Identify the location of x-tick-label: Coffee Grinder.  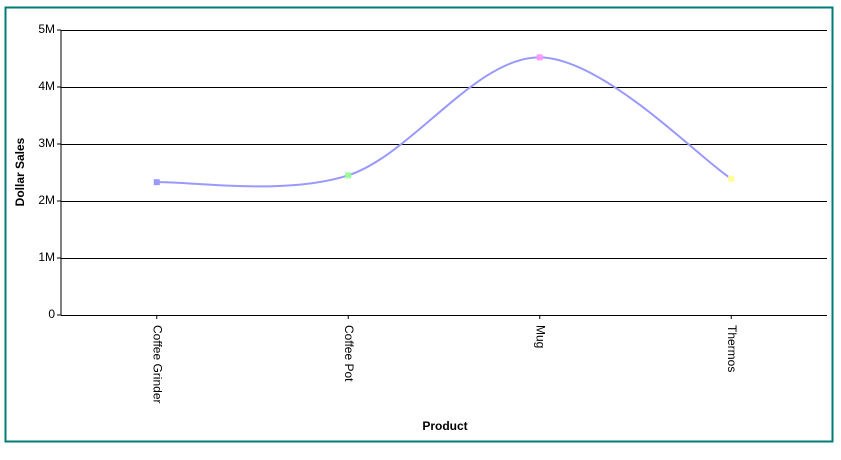
(158, 364).